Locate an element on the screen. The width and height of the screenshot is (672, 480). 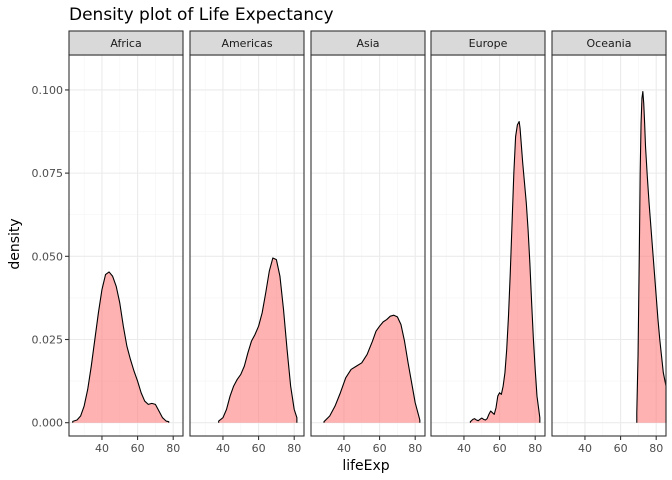
strip-label: Asia is located at coordinates (367, 43).